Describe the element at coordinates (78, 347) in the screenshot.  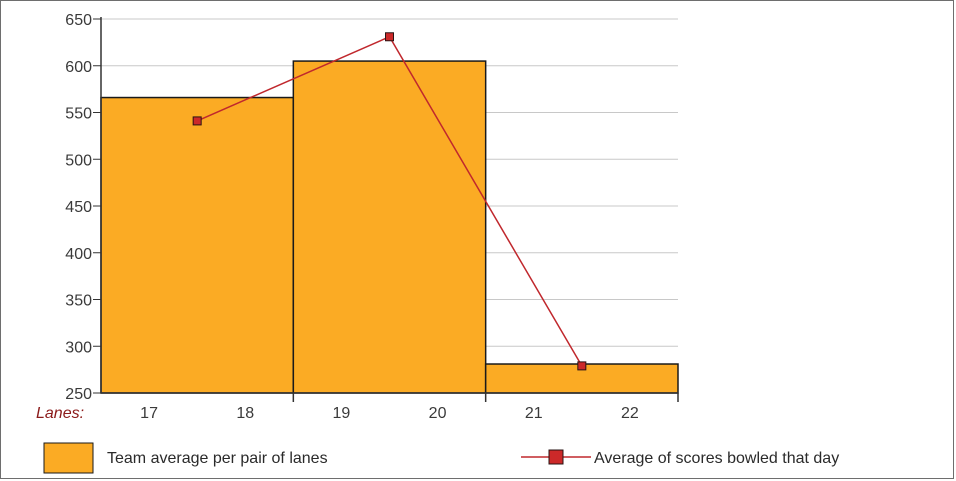
I see `y-tick-label: 300` at that location.